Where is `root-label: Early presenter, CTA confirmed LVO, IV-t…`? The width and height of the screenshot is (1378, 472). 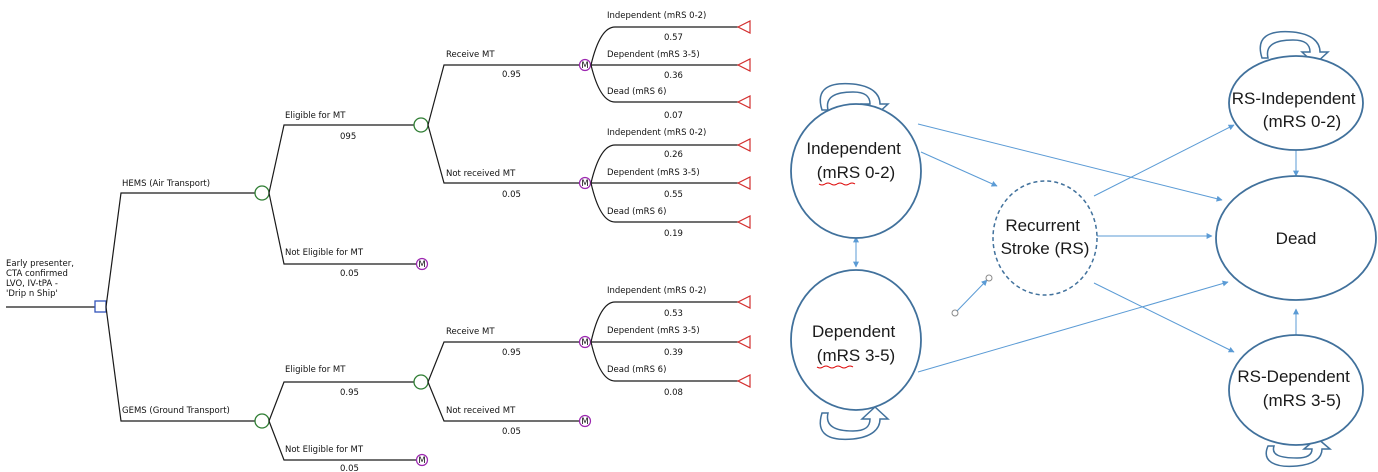 root-label: Early presenter, CTA confirmed LVO, IV-t… is located at coordinates (41, 279).